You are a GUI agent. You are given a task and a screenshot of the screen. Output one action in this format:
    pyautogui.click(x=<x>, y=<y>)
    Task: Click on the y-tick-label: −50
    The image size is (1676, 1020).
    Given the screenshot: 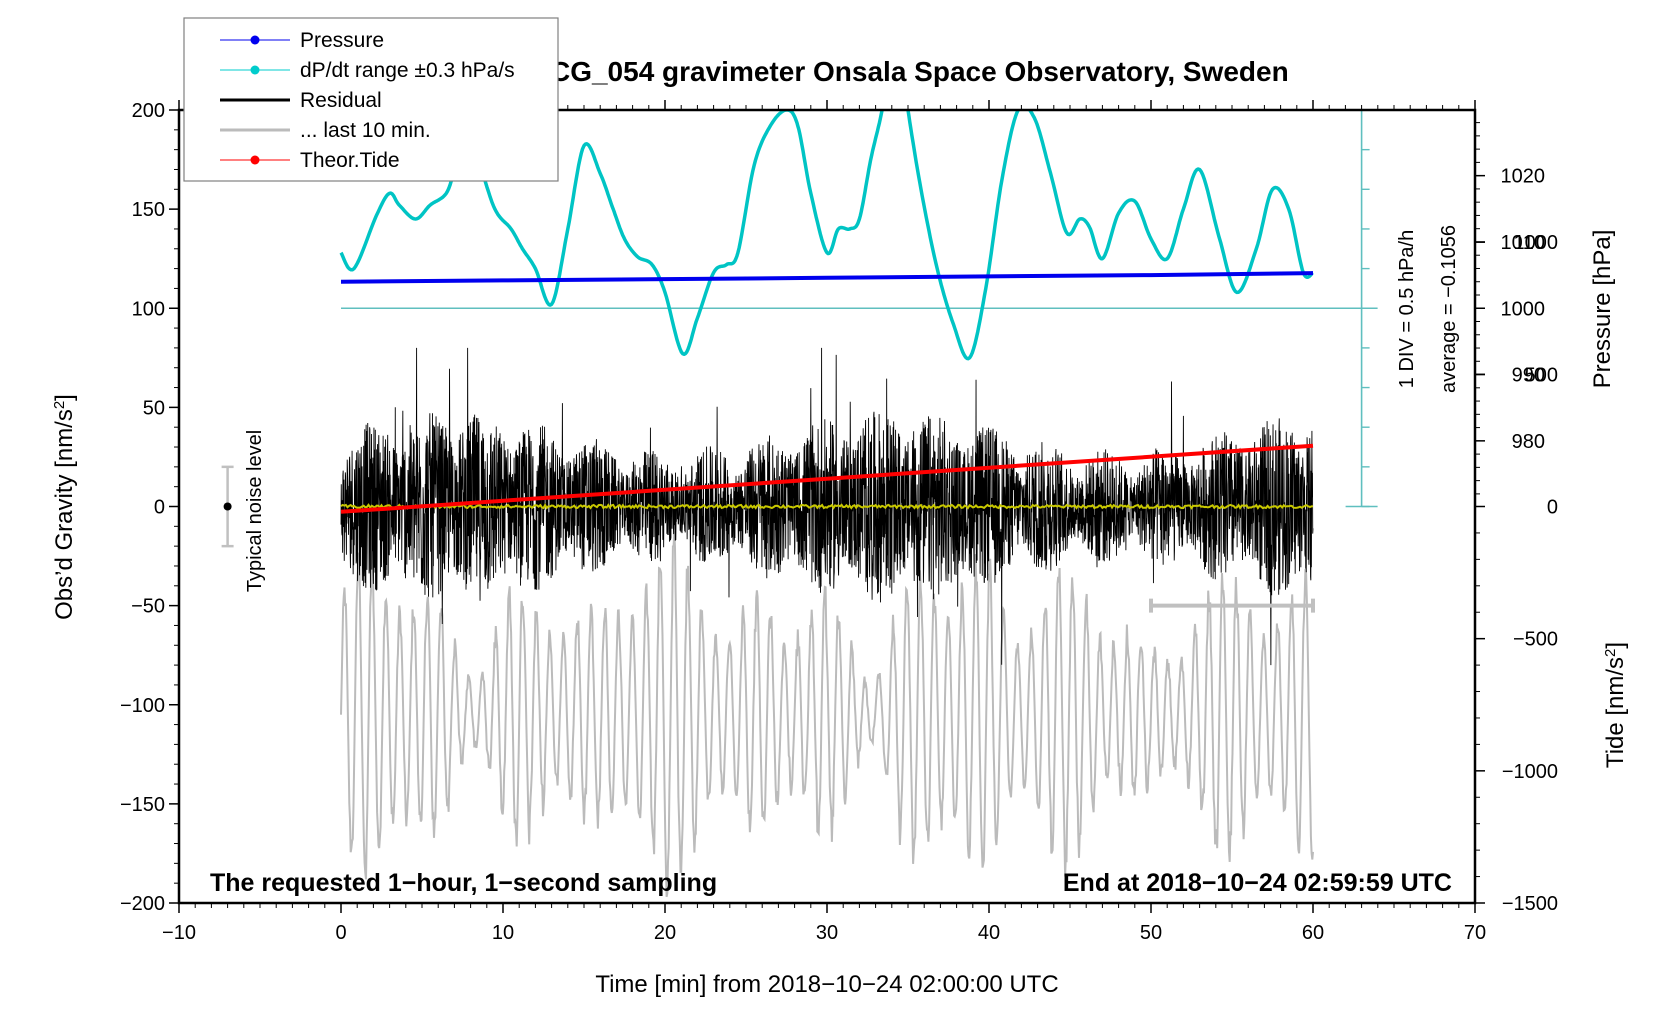 What is the action you would take?
    pyautogui.click(x=148, y=607)
    